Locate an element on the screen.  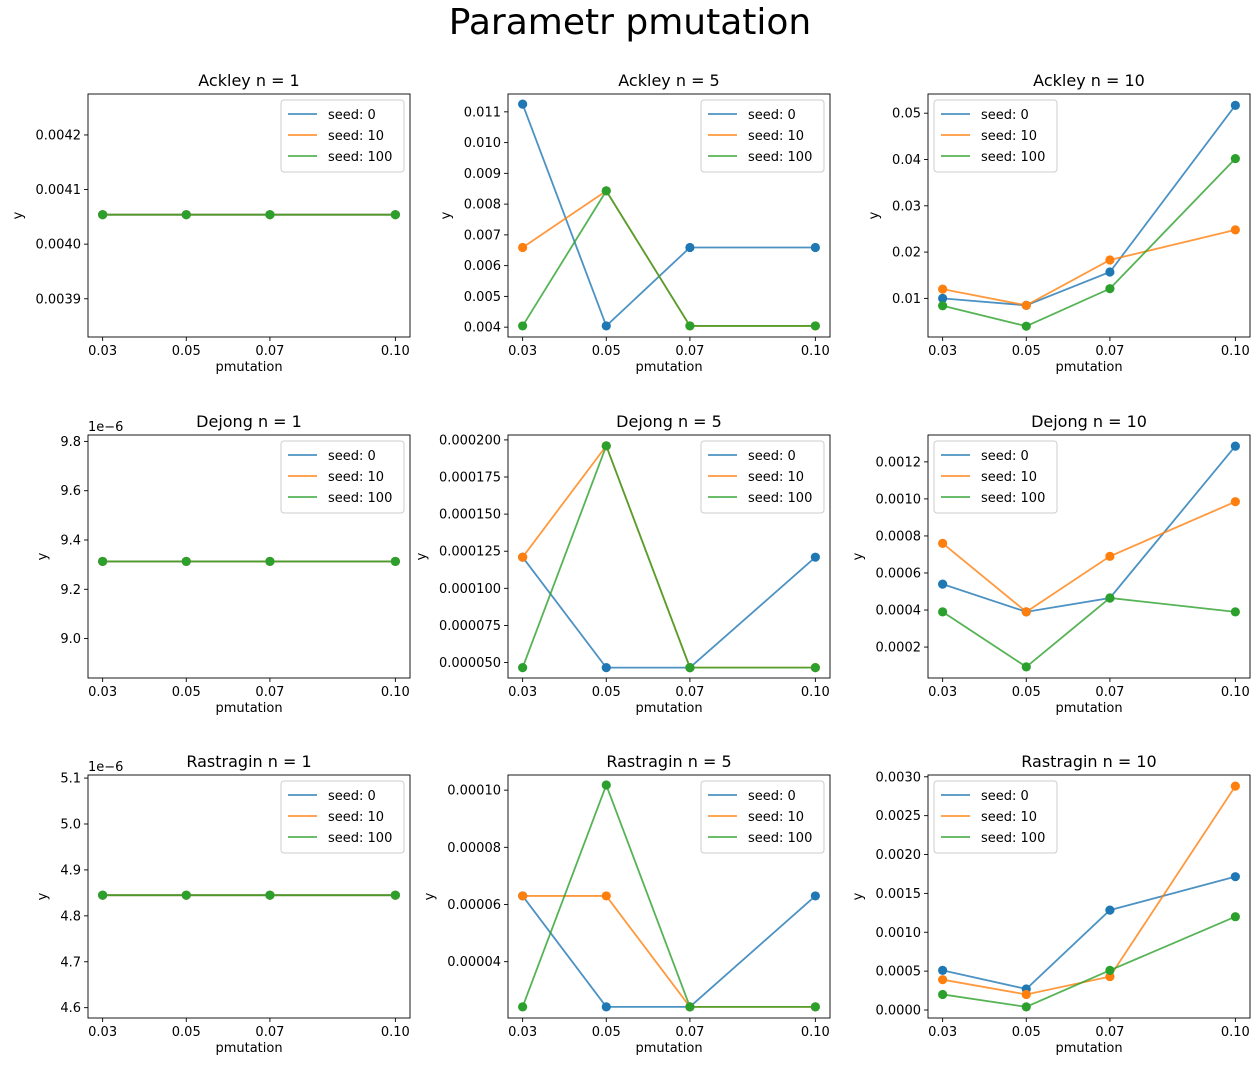
y-tick-label: 0.00006 is located at coordinates (474, 905).